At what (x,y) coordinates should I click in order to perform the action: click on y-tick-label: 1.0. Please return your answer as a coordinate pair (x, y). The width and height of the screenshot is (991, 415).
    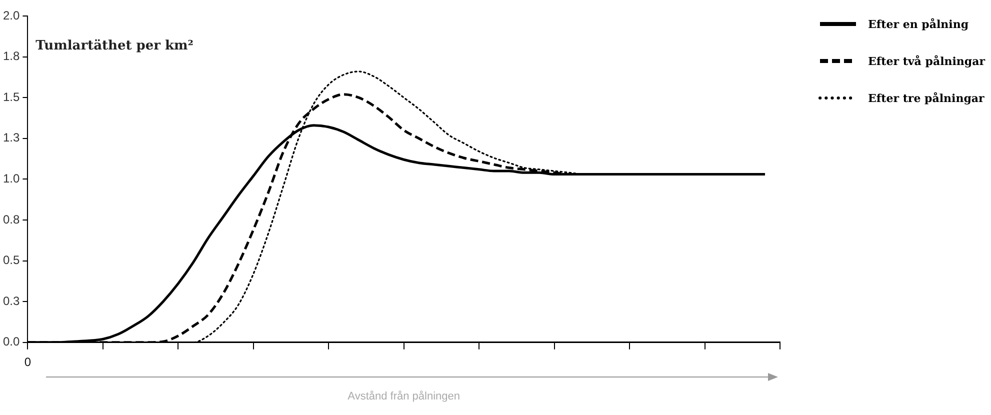
    Looking at the image, I should click on (11, 179).